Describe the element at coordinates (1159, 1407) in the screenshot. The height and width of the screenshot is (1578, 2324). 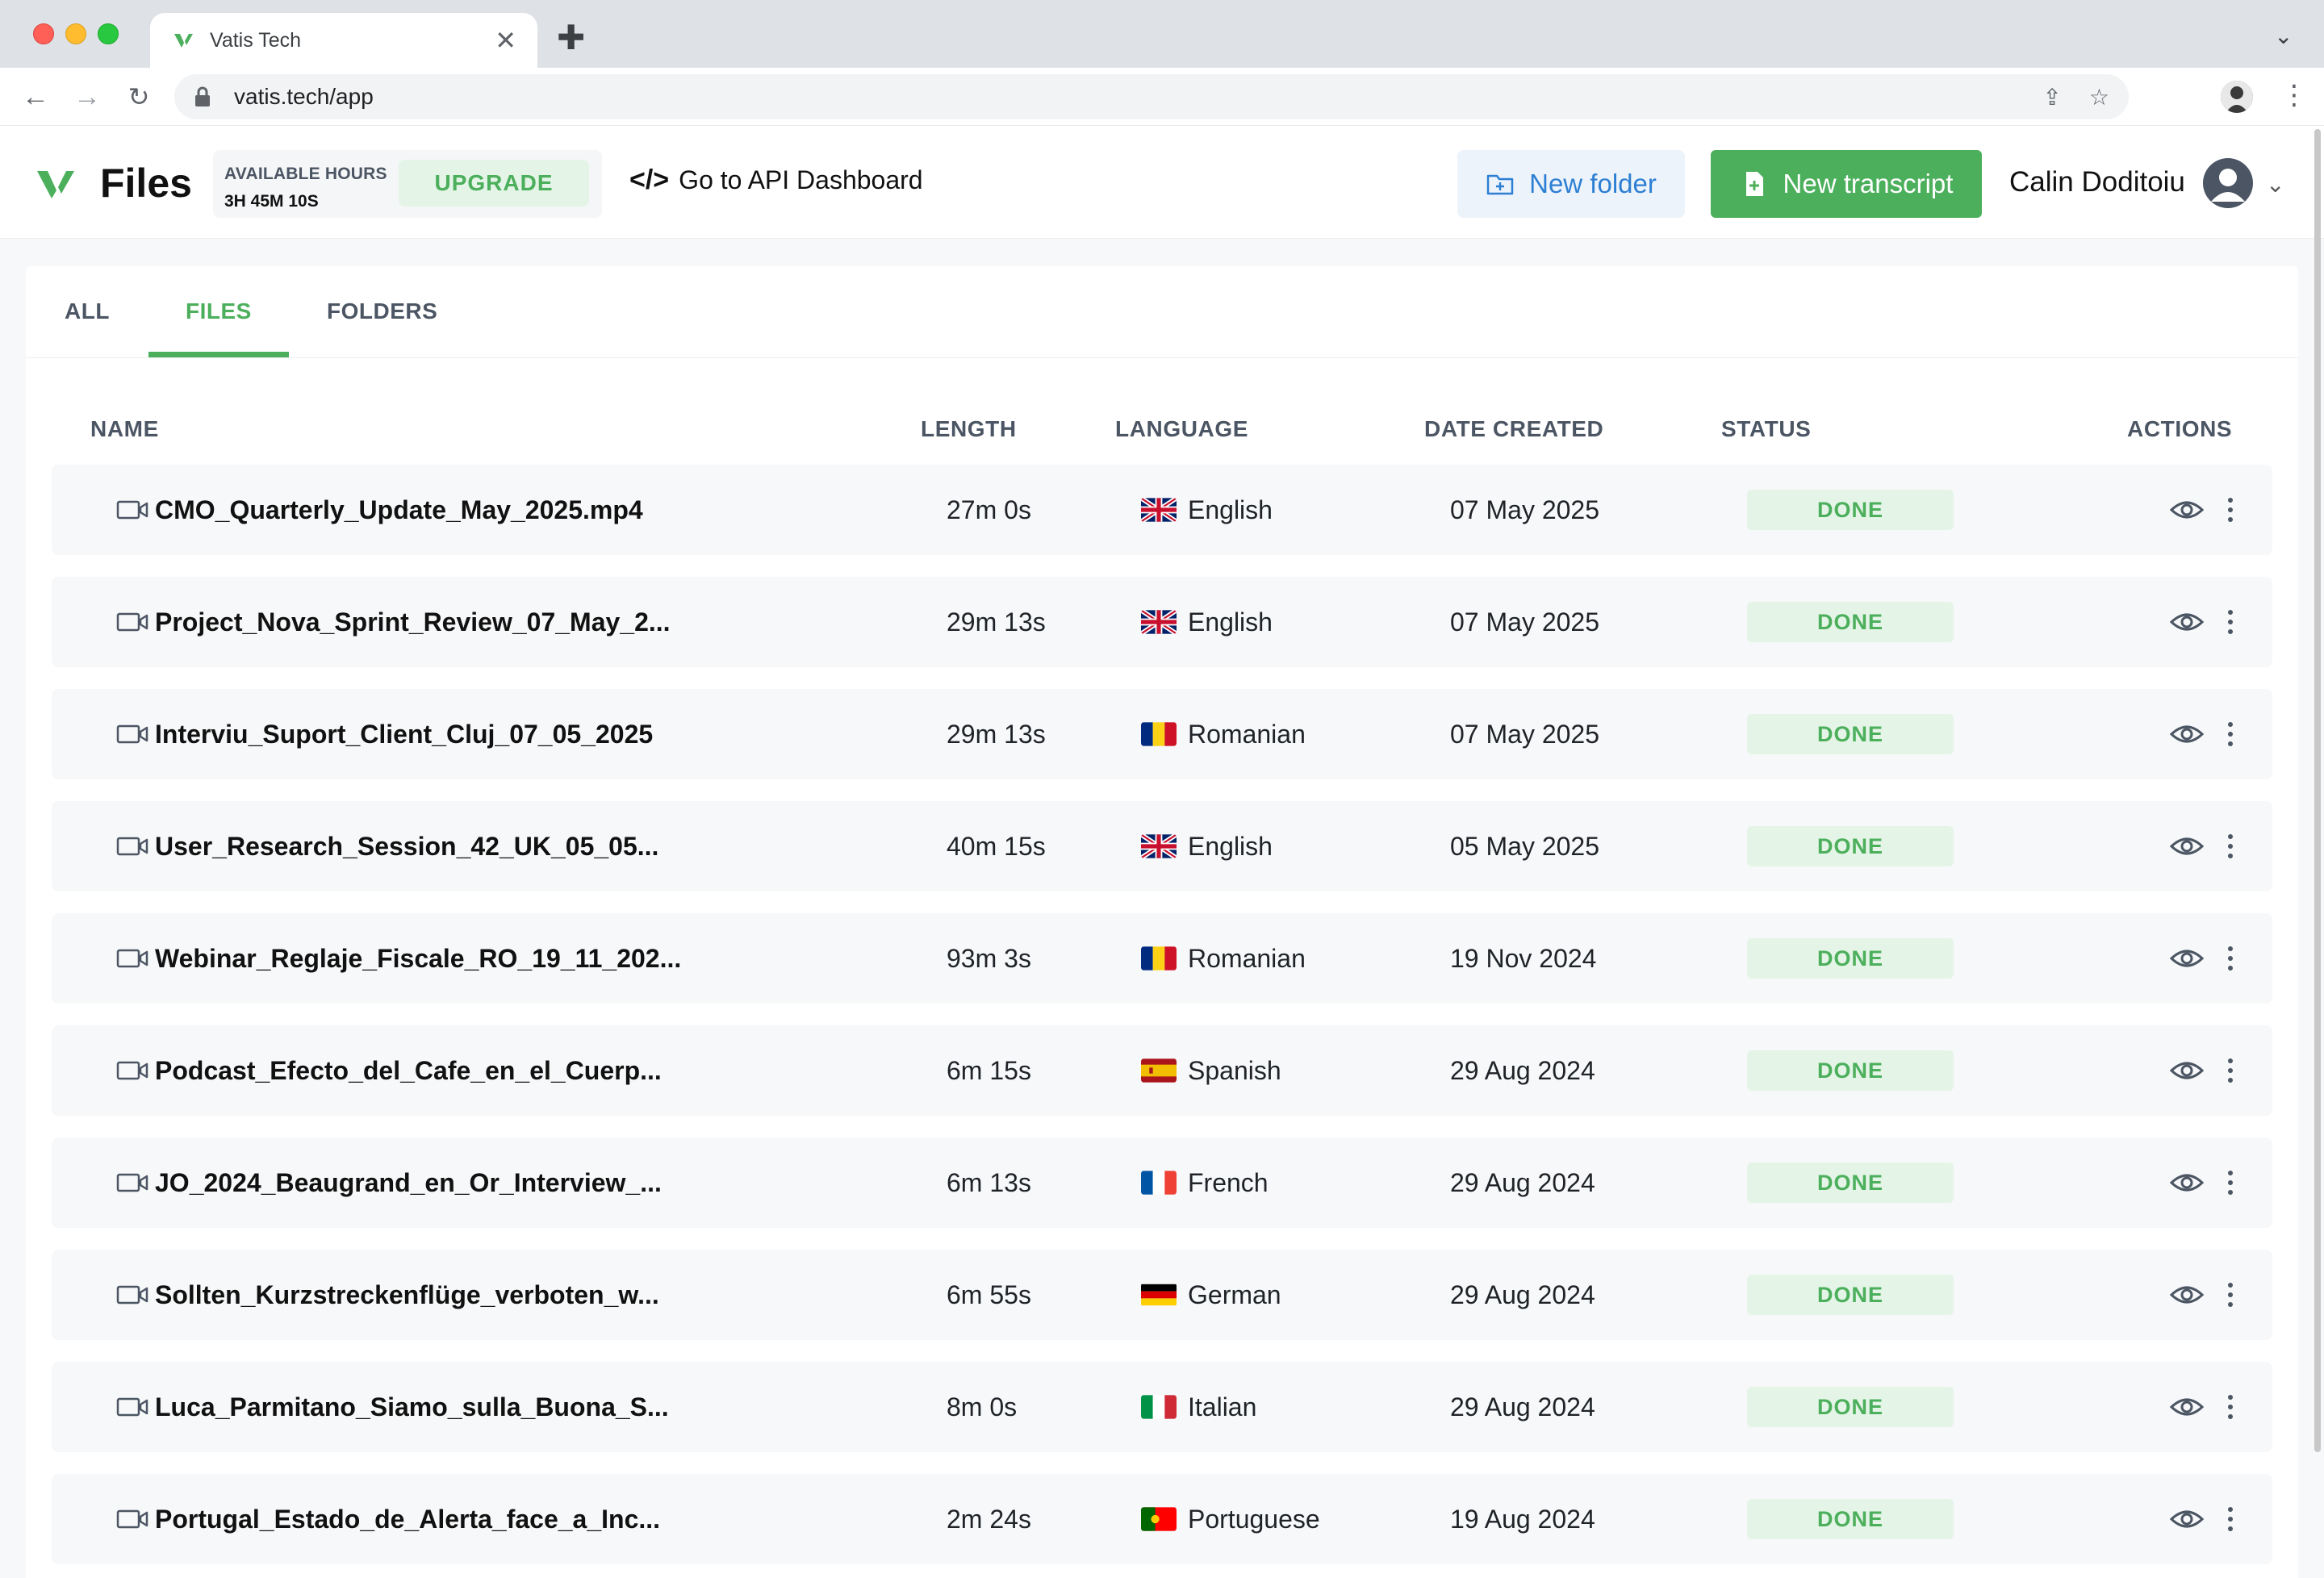
I see `flag-it-icon` at that location.